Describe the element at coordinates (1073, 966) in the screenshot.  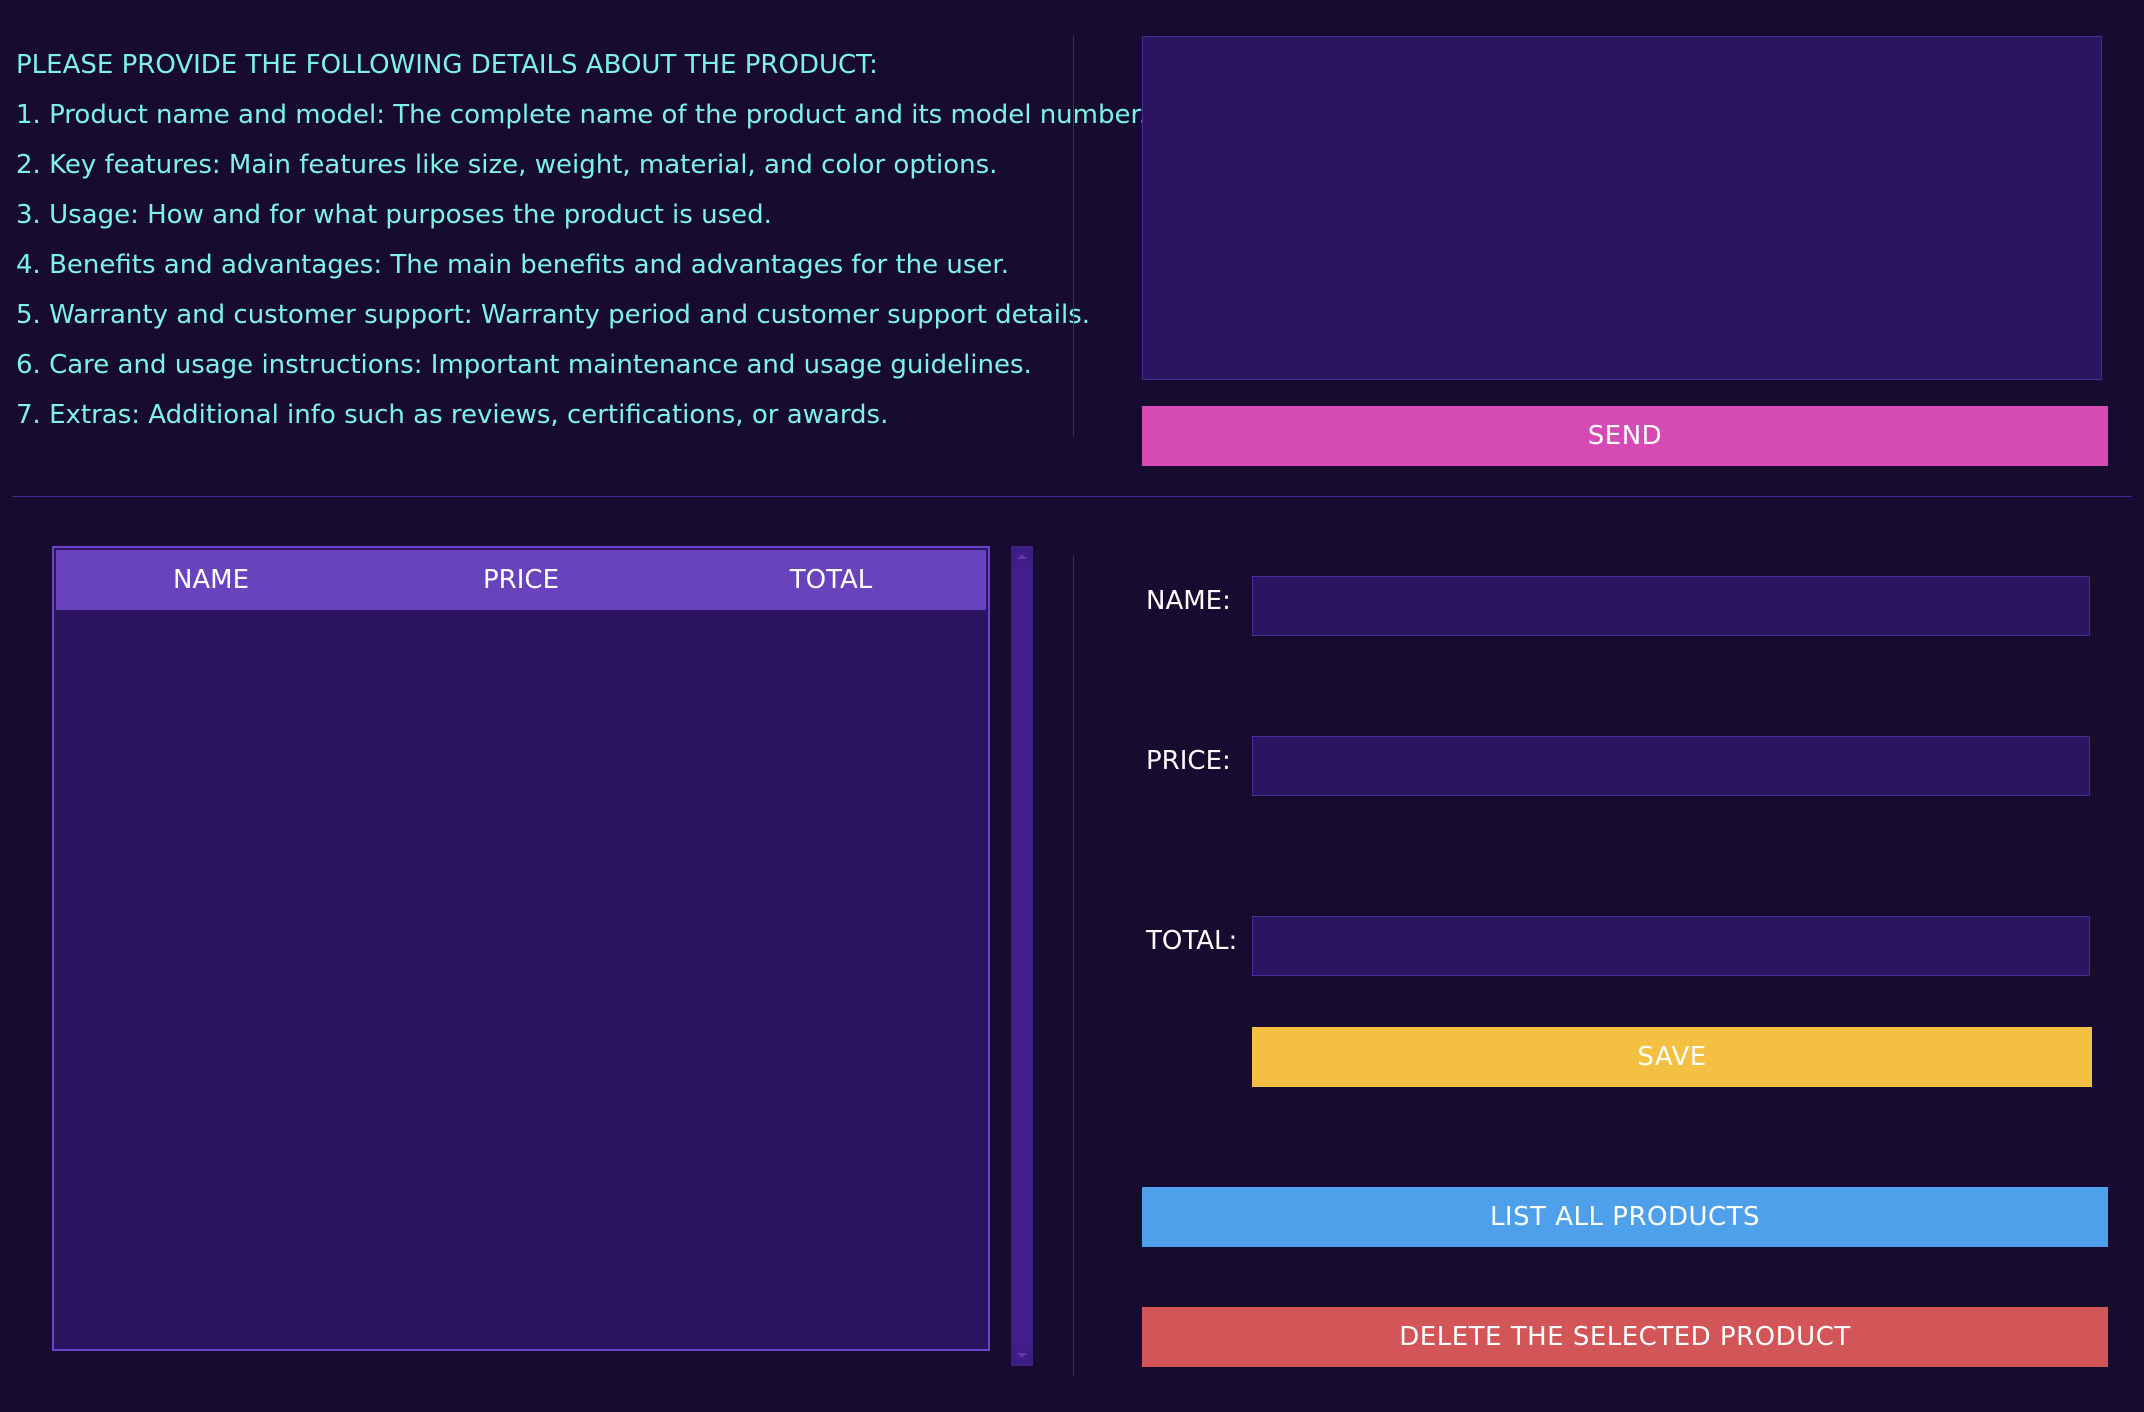
I see `bottom-vertical-divider` at that location.